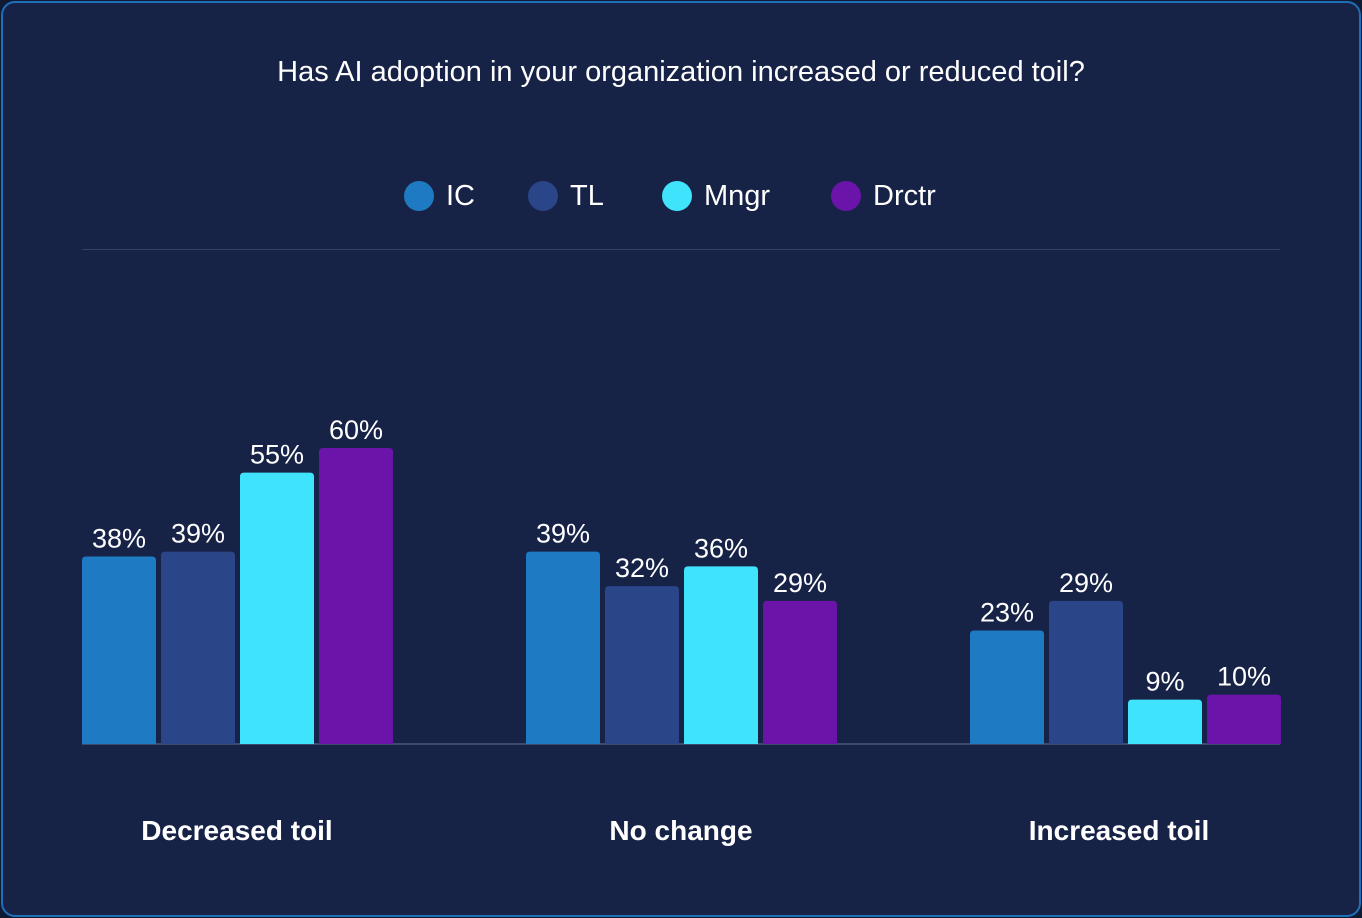  I want to click on legend-item-tl: TL, so click(566, 196).